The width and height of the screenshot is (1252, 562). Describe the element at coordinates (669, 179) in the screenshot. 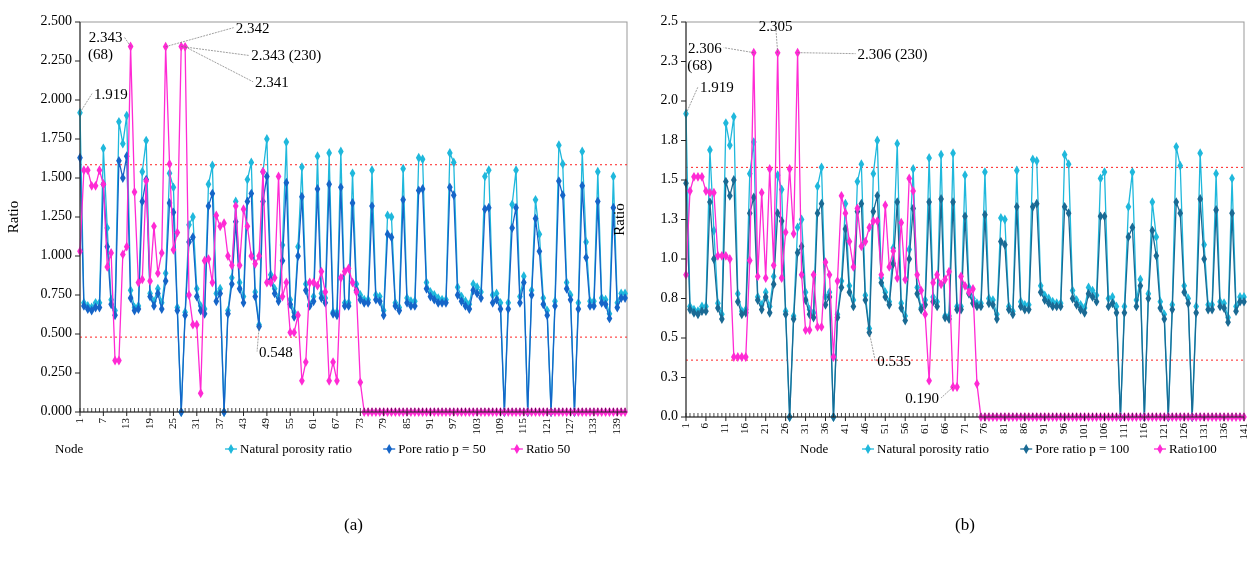

I see `y-tick-label: 1.5` at that location.